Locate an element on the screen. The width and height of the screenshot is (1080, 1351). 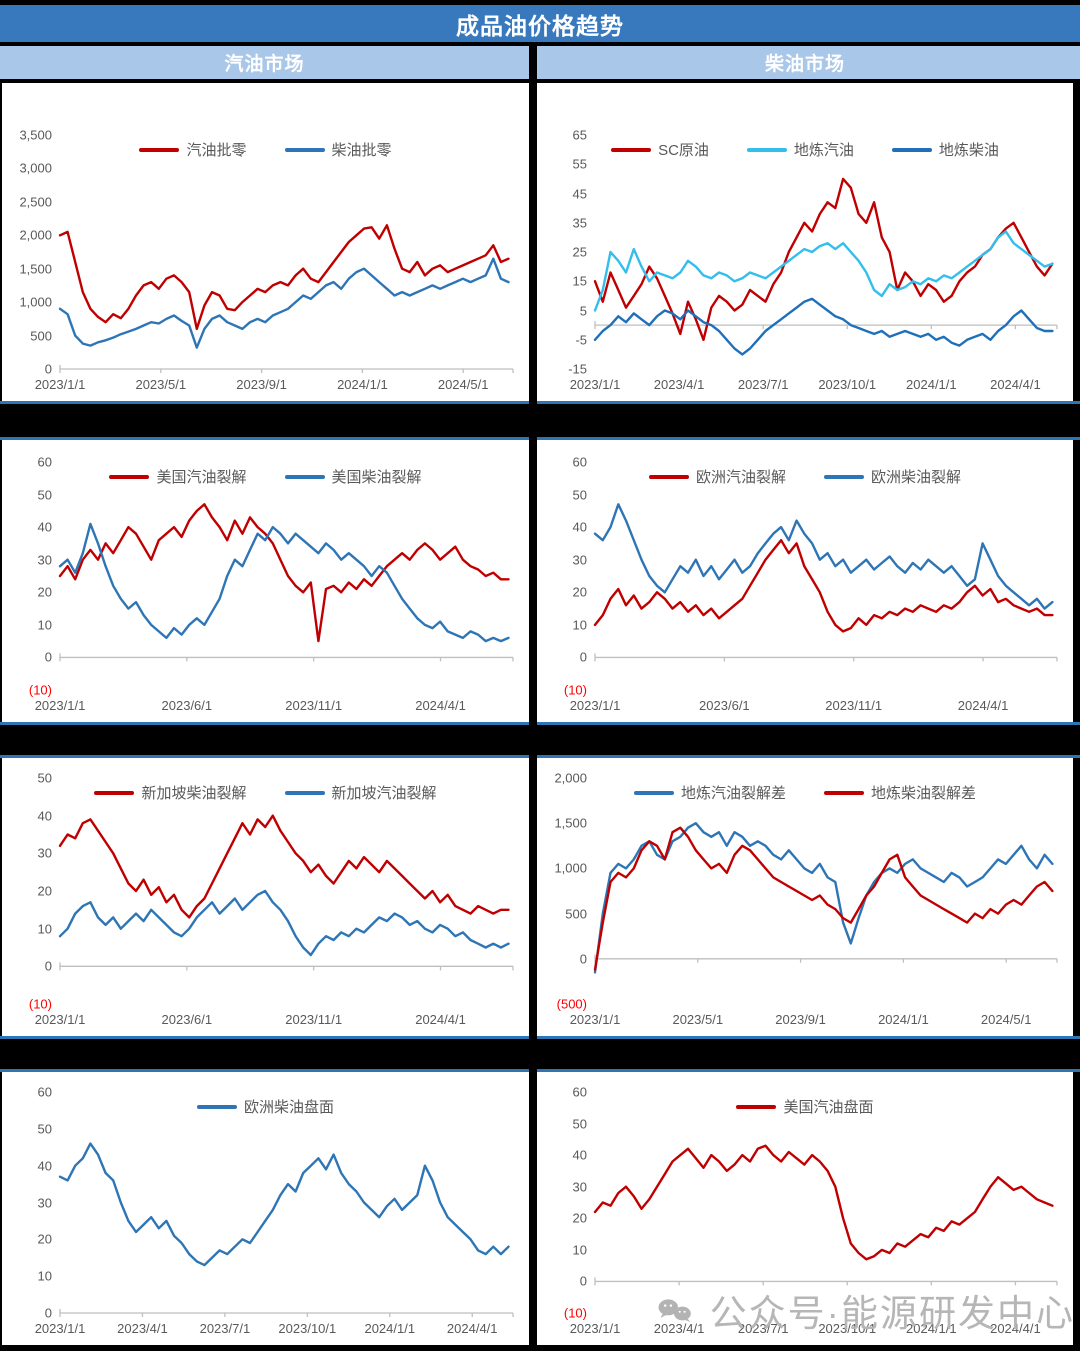
x-tick-label: 2023/4/1 is located at coordinates (679, 1328).